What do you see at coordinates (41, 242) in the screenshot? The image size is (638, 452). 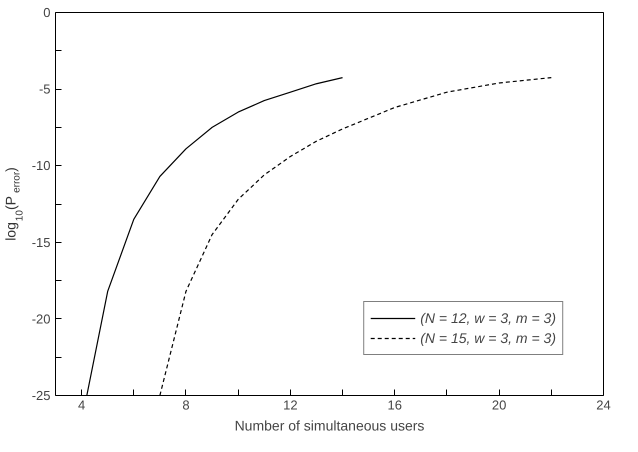 I see `y-tick-label: -15` at bounding box center [41, 242].